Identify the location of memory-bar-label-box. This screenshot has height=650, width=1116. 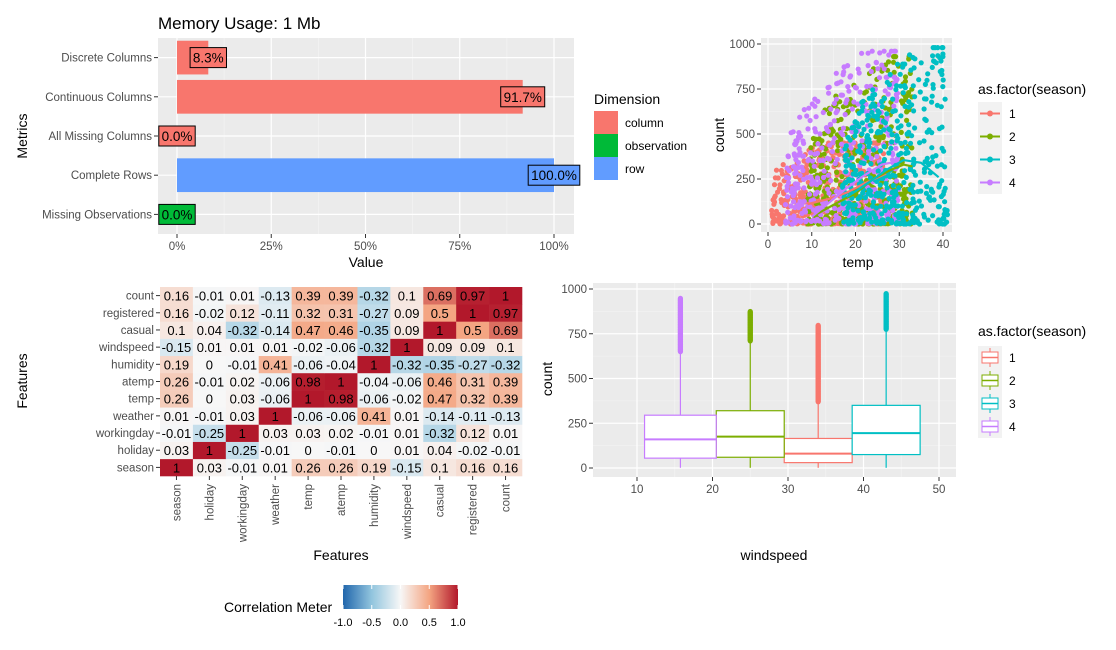
(208, 58).